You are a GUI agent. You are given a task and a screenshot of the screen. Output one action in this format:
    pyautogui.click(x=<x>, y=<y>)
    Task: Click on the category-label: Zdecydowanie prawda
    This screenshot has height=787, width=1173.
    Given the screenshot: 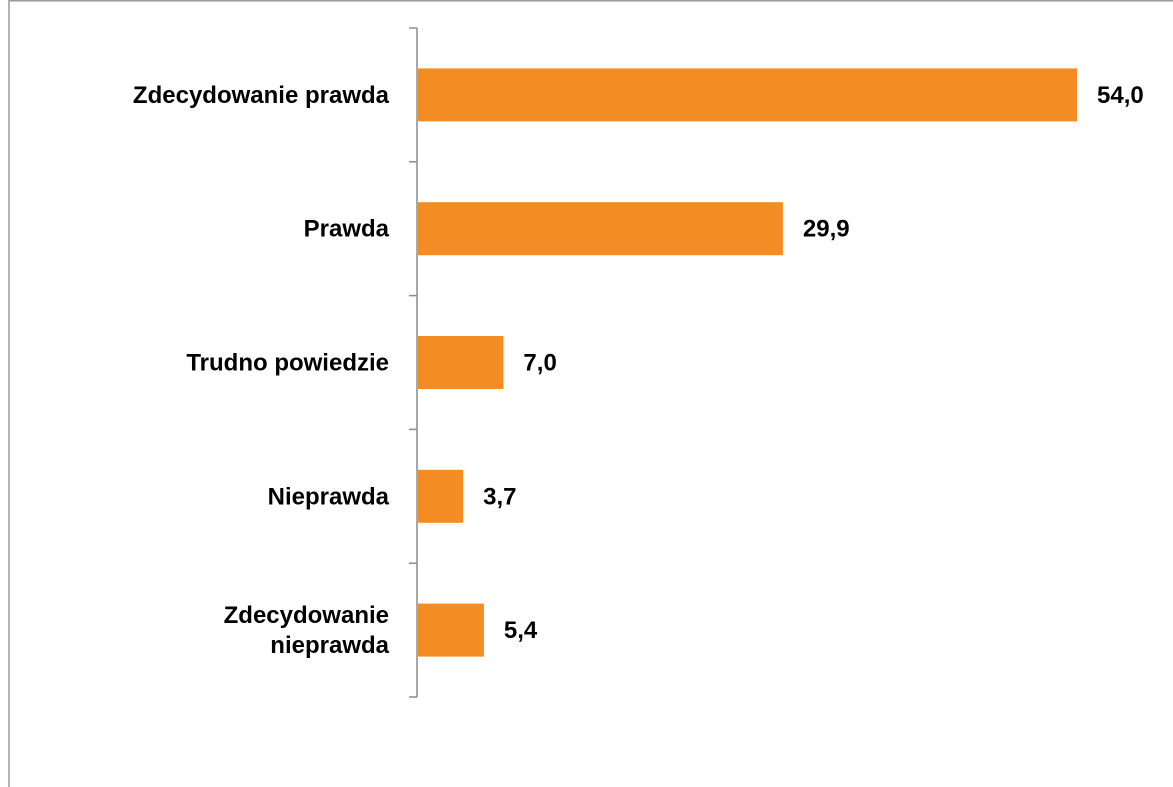 What is the action you would take?
    pyautogui.click(x=261, y=95)
    